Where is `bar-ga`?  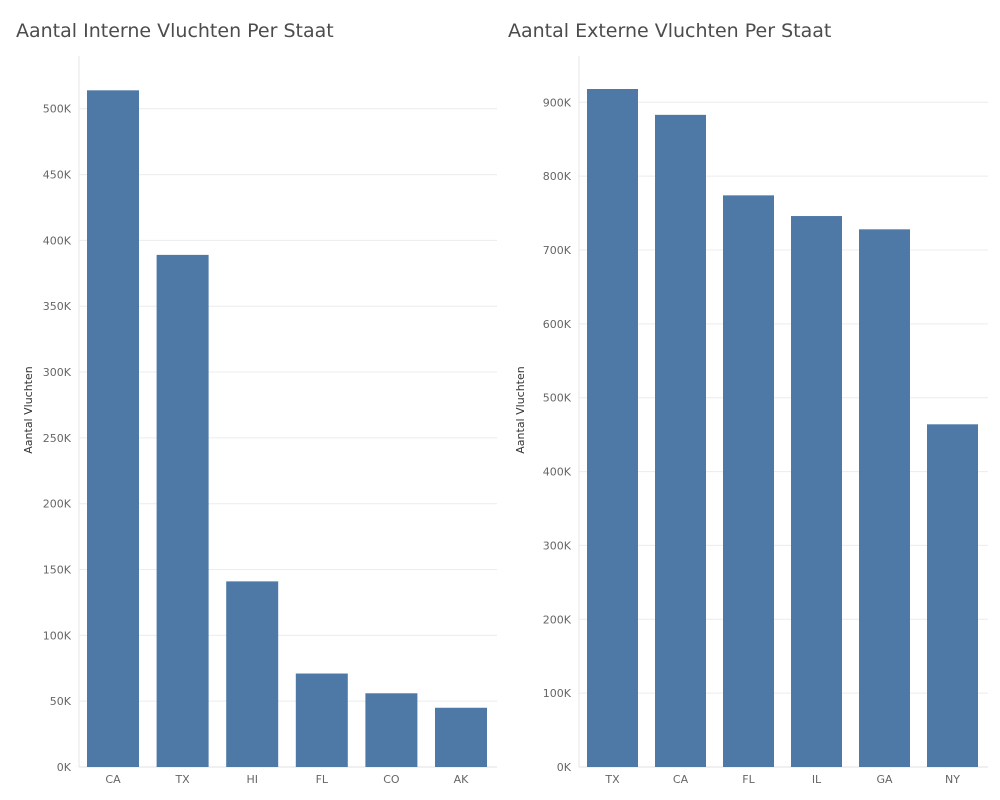
bar-ga is located at coordinates (884, 498).